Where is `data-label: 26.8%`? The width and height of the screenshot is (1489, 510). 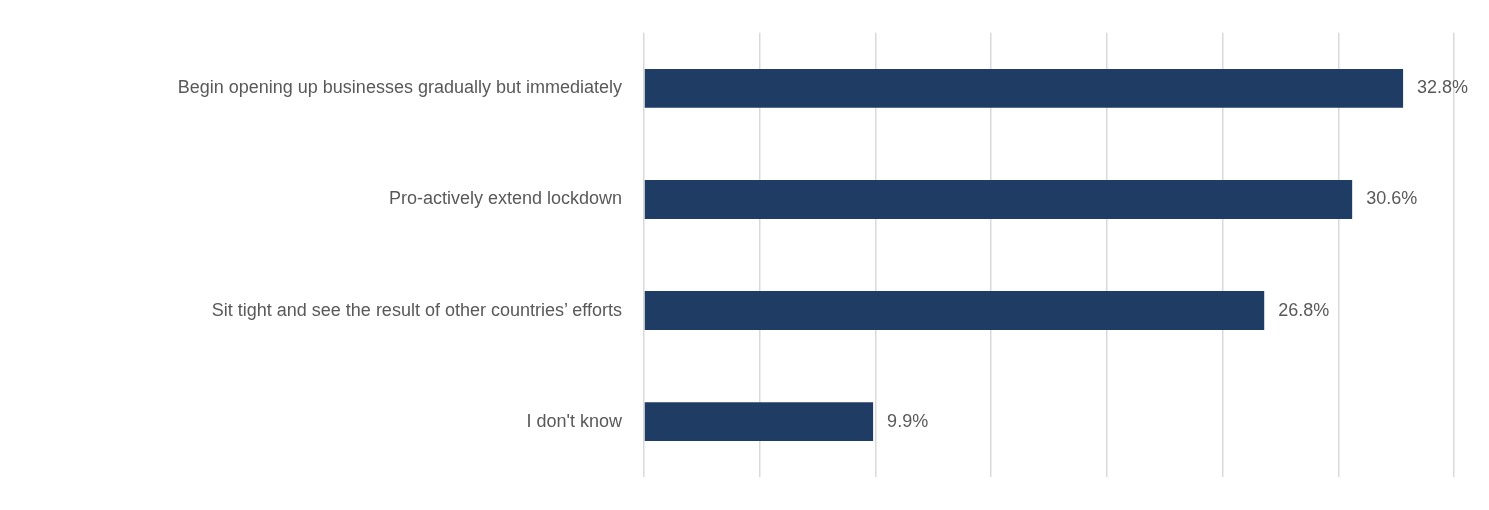 data-label: 26.8% is located at coordinates (1304, 309).